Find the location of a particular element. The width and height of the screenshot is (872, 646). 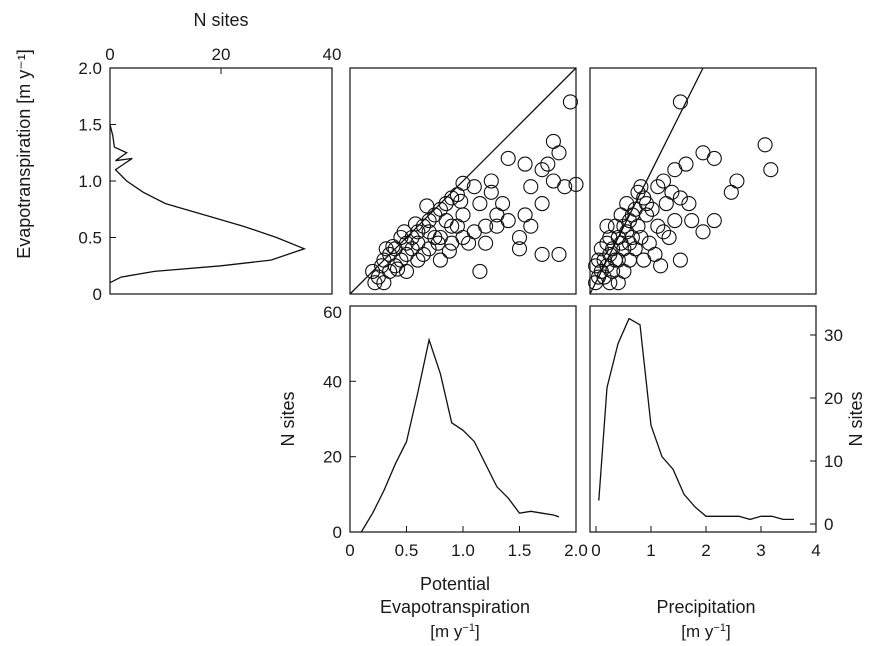

precip-hist-x-axis-label-line1: Precipitation is located at coordinates (705, 607).